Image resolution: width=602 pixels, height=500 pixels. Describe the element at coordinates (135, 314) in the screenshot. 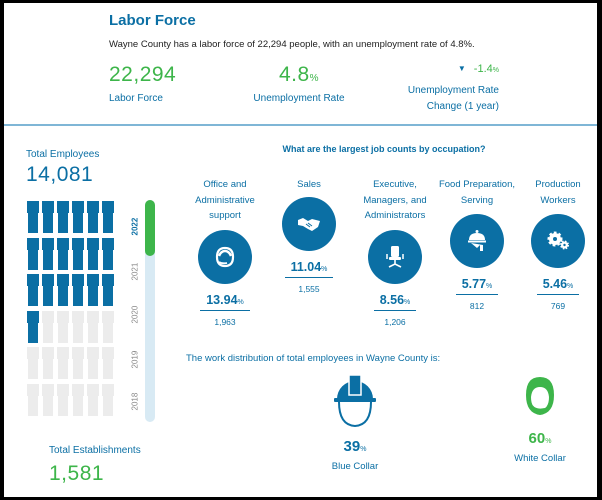

I see `year-option-2020: 2020` at that location.